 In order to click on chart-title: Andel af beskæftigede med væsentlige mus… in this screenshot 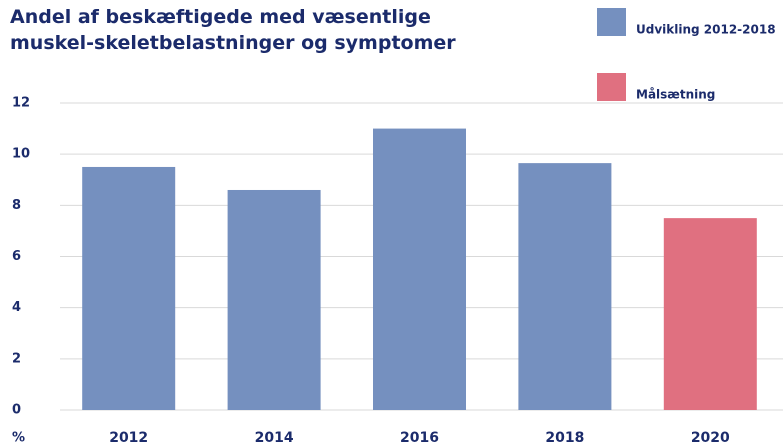, I will do `click(233, 30)`.